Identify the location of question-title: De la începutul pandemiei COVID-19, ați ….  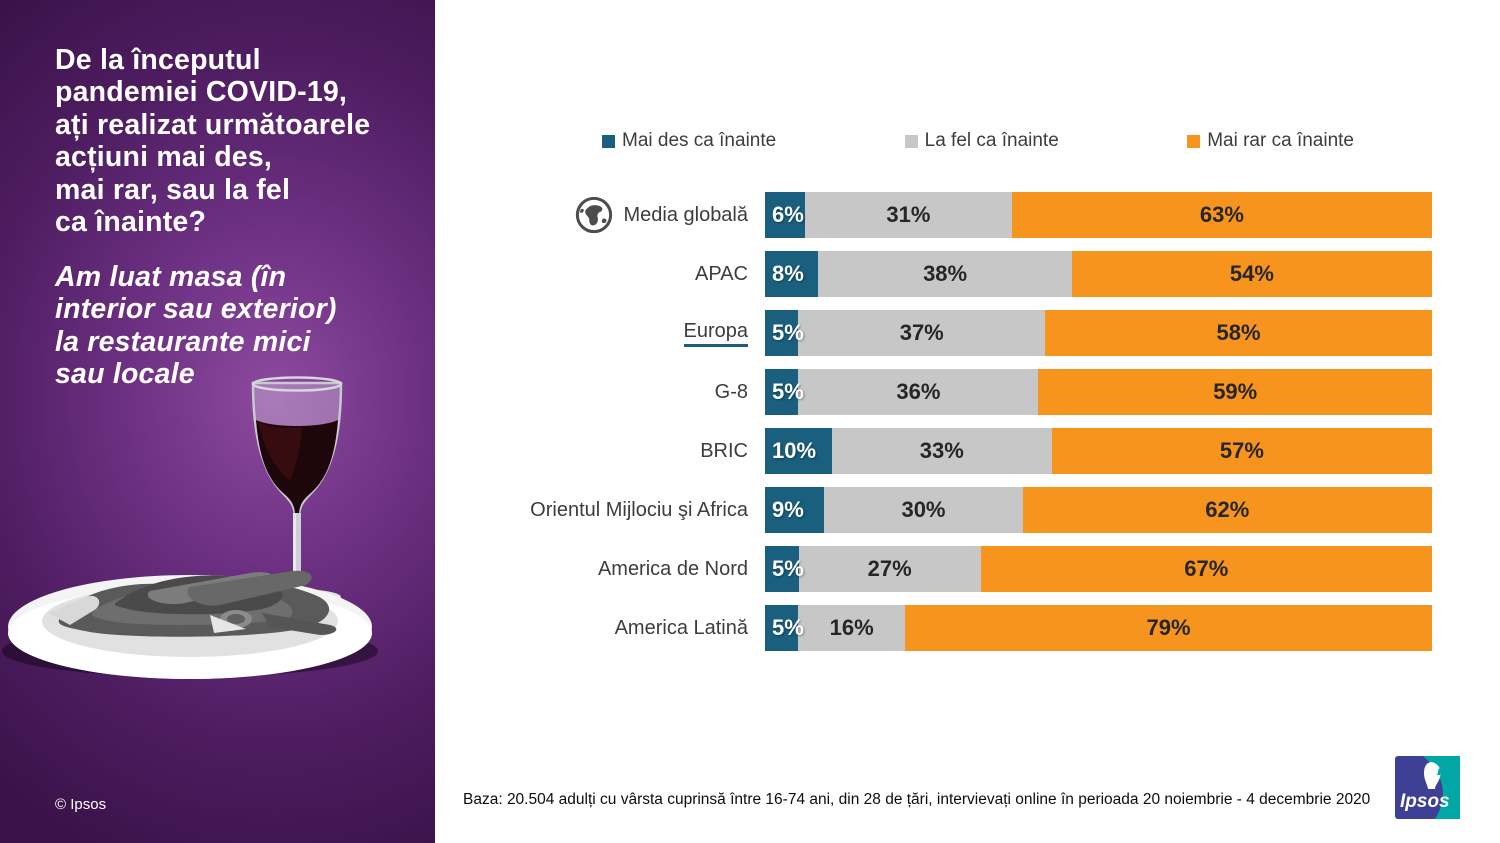
(213, 141).